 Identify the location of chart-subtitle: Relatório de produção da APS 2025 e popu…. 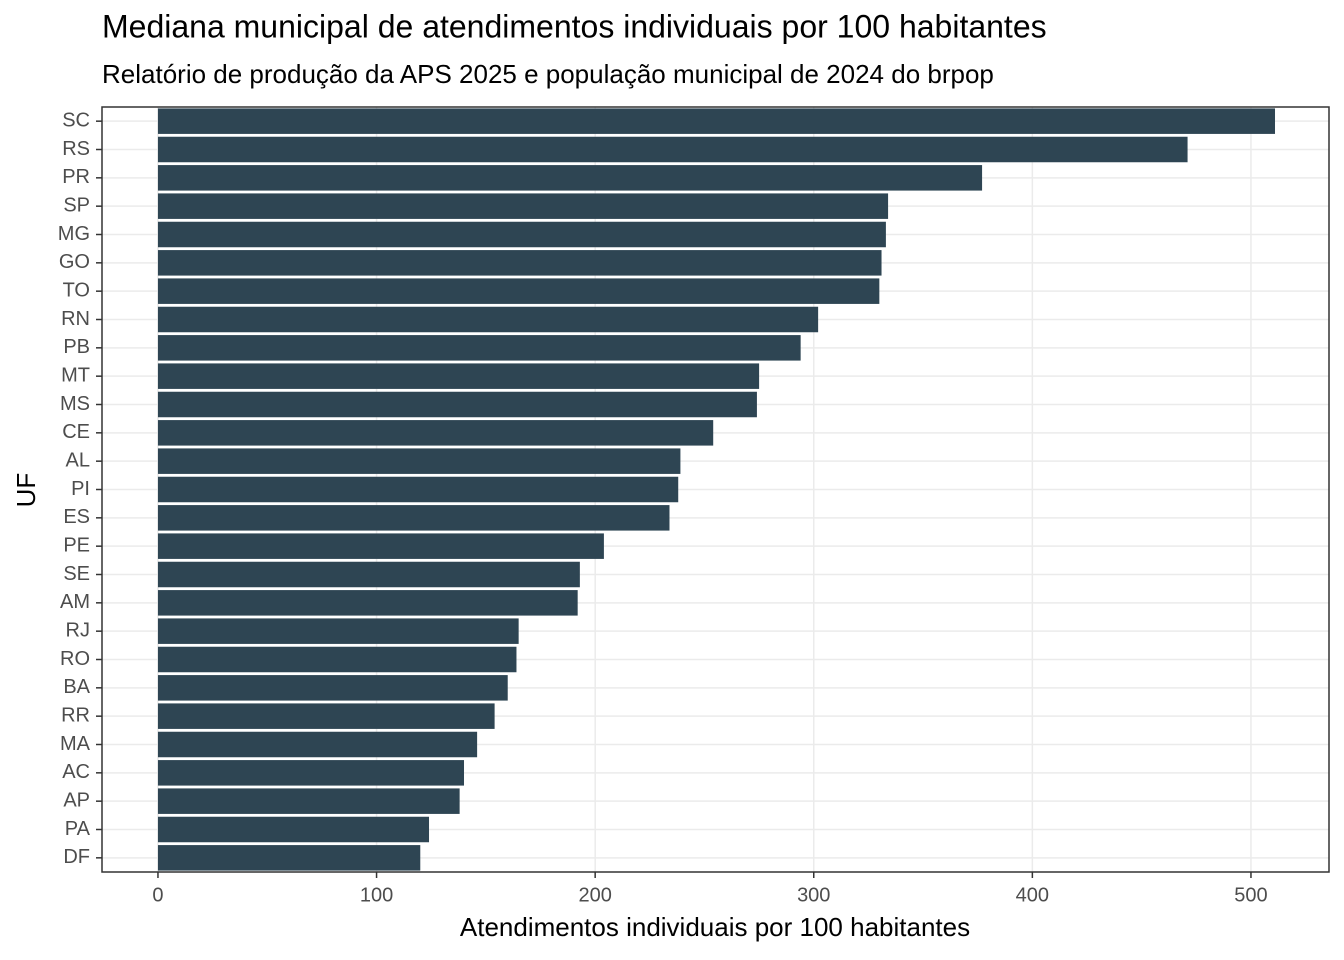
(548, 74).